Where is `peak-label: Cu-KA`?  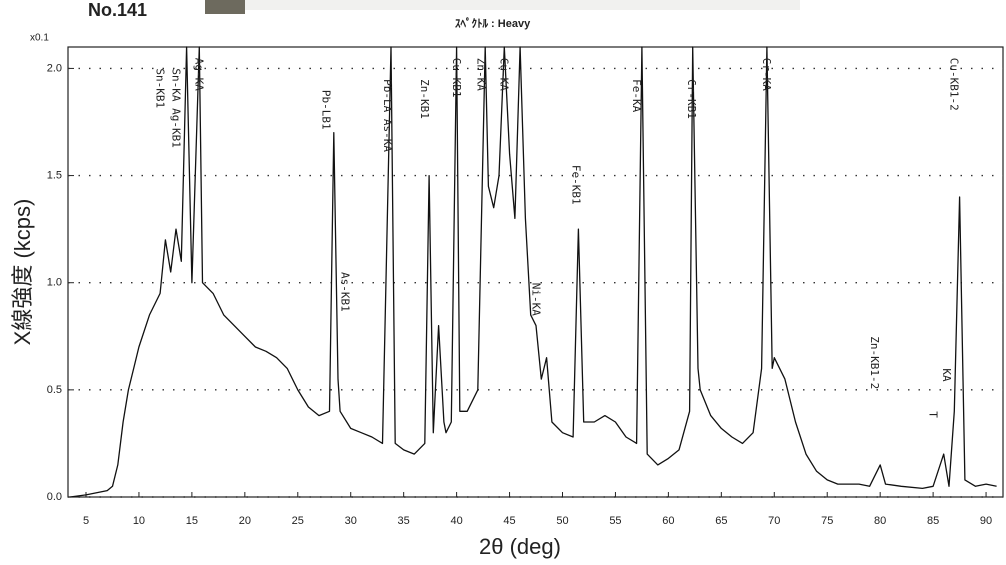 peak-label: Cu-KA is located at coordinates (504, 74).